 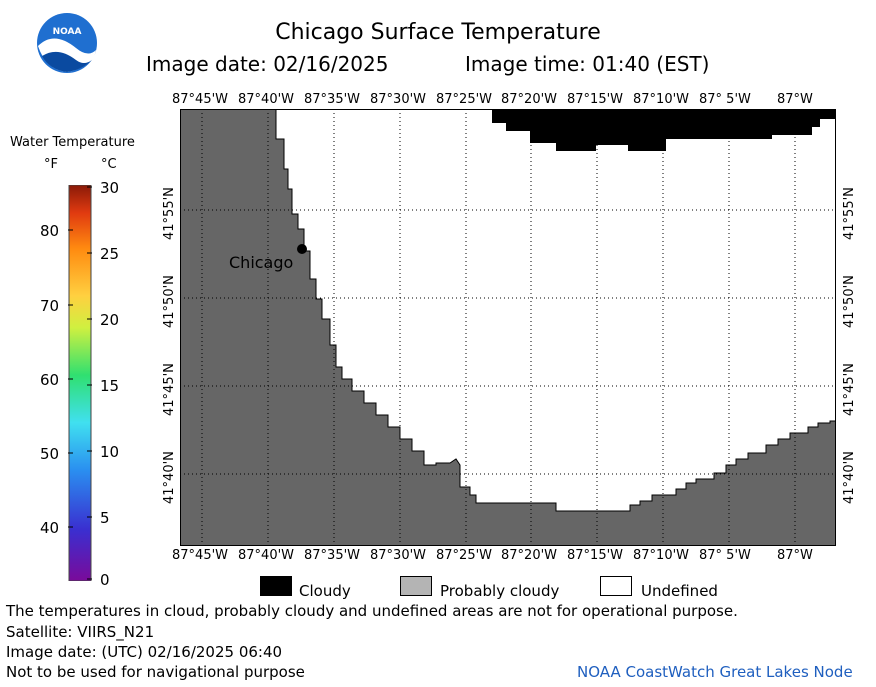 What do you see at coordinates (587, 64) in the screenshot?
I see `image-time-label: Image time: 01:40 (EST)` at bounding box center [587, 64].